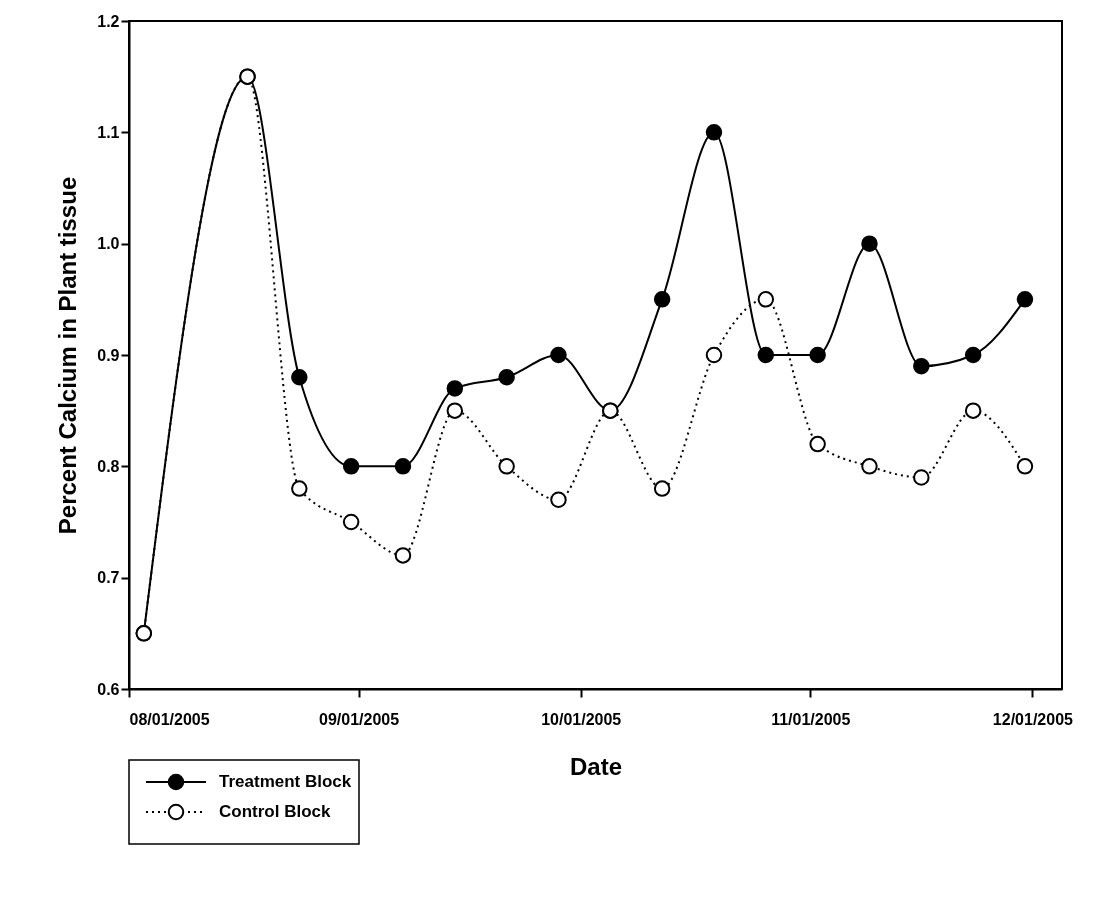 The width and height of the screenshot is (1096, 911). I want to click on x-tick-label: 10/01/2005, so click(581, 719).